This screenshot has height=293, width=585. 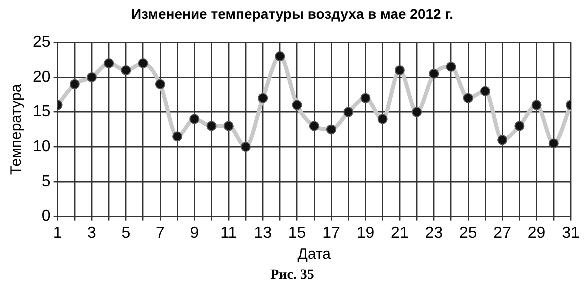 What do you see at coordinates (92, 233) in the screenshot?
I see `x-tick-label: 3` at bounding box center [92, 233].